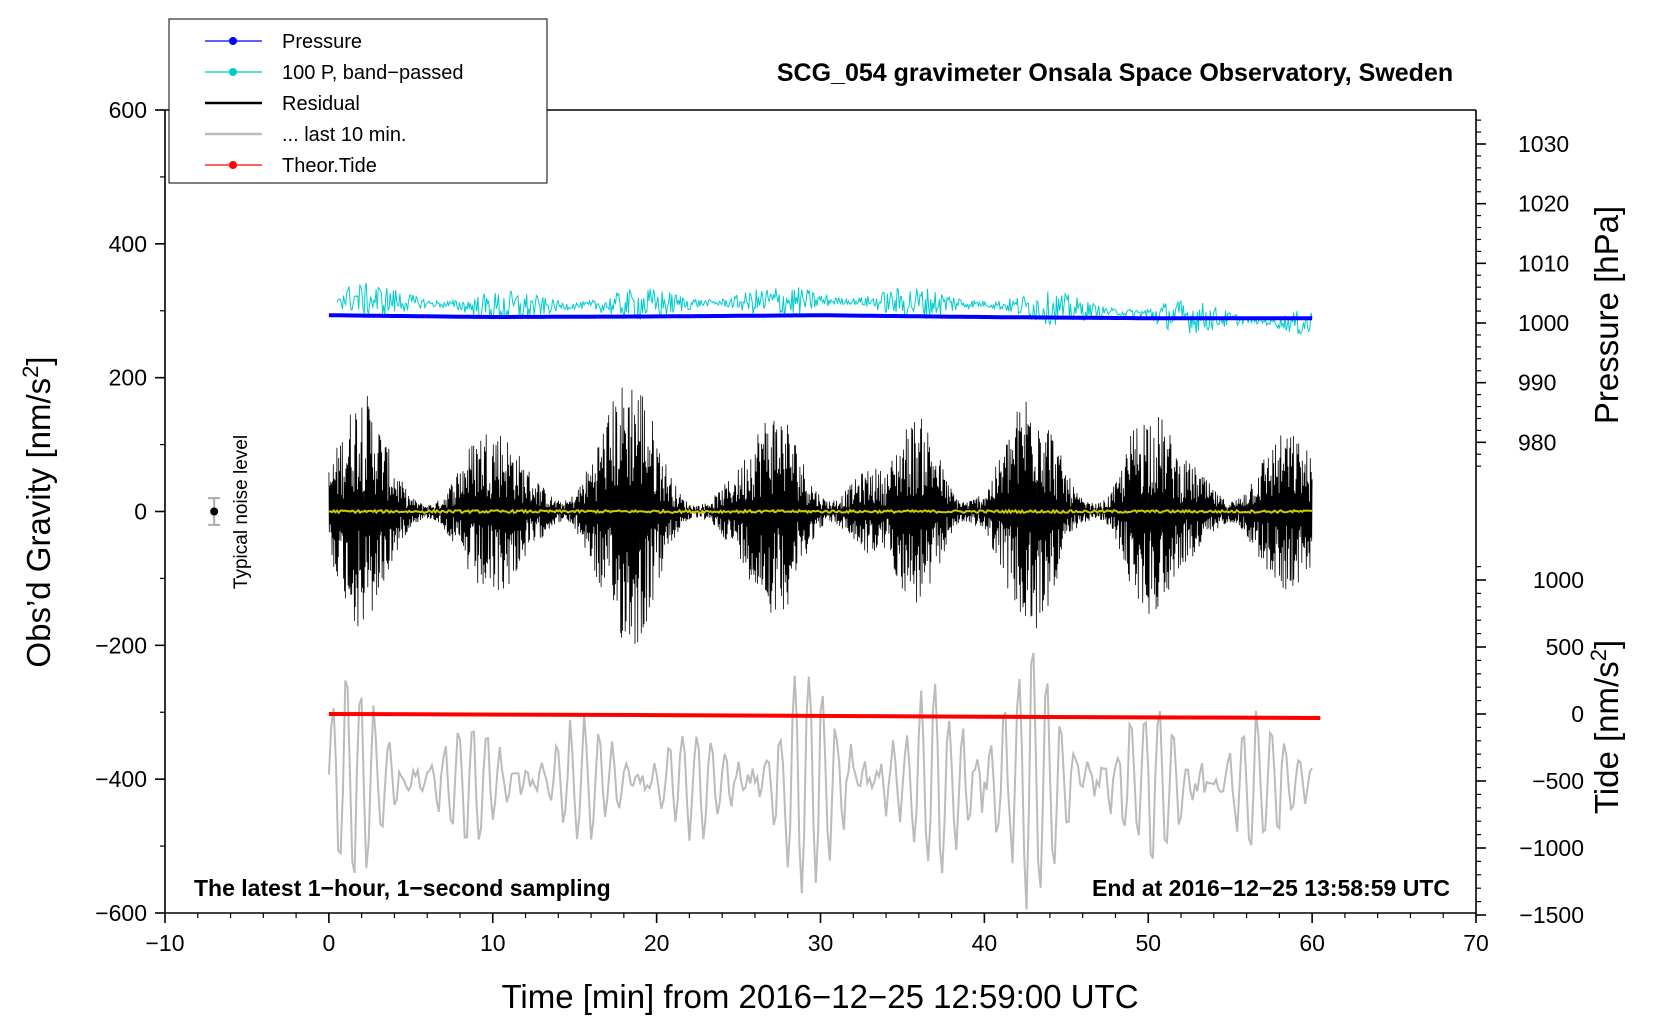 Image resolution: width=1660 pixels, height=1020 pixels. I want to click on legend-label: Residual, so click(321, 104).